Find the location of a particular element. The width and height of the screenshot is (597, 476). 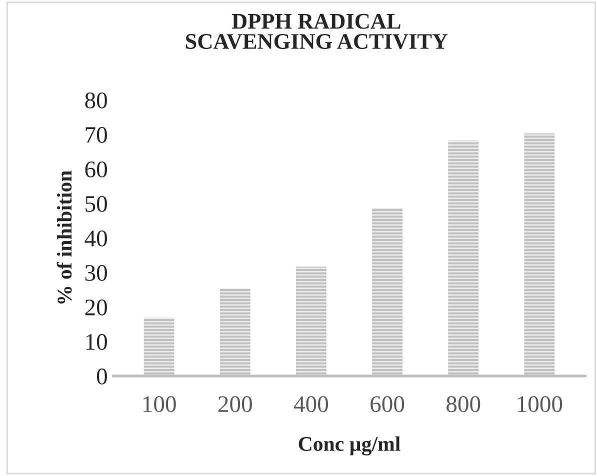

x-tick-label: 1000 is located at coordinates (540, 404).